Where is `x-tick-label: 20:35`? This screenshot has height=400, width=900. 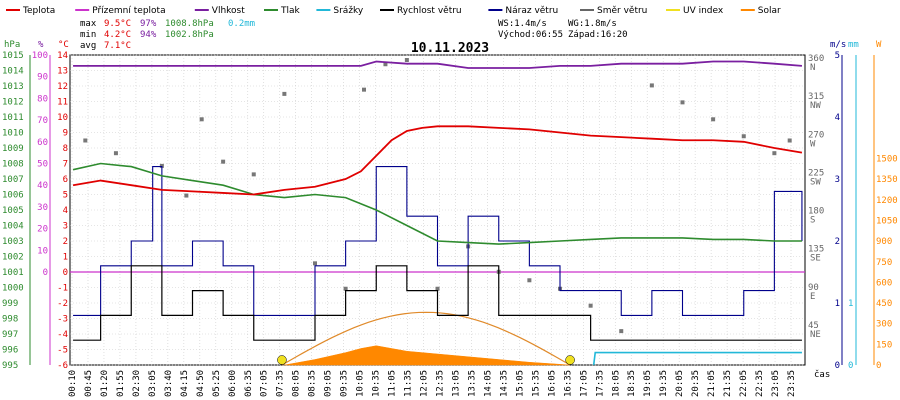 x-tick-label: 20:35 is located at coordinates (696, 383).